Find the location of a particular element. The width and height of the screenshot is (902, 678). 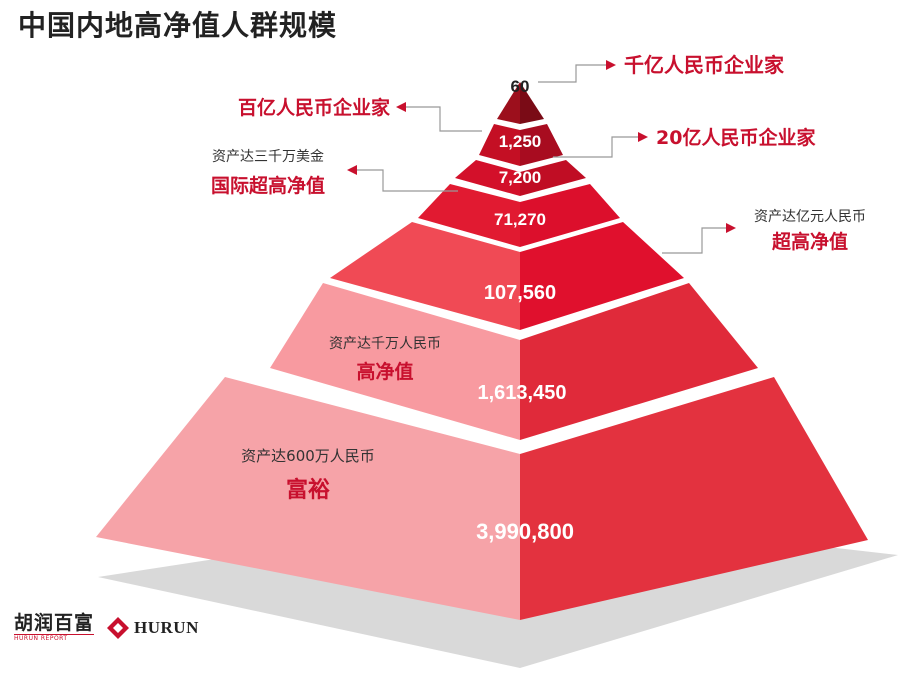

tier-2-left is located at coordinates (499, 145).